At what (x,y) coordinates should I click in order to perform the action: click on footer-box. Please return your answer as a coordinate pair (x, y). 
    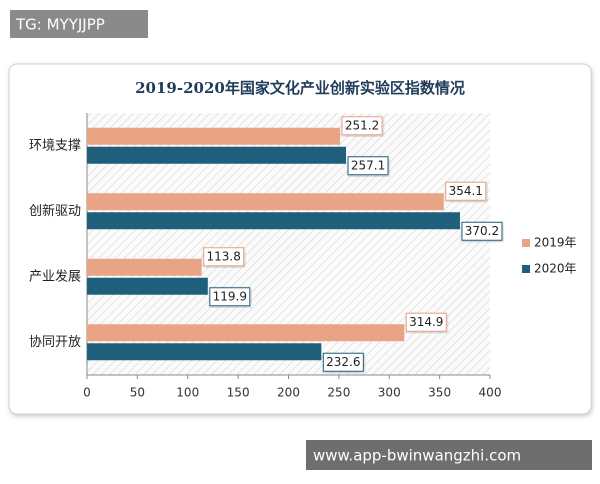
    Looking at the image, I should click on (449, 455).